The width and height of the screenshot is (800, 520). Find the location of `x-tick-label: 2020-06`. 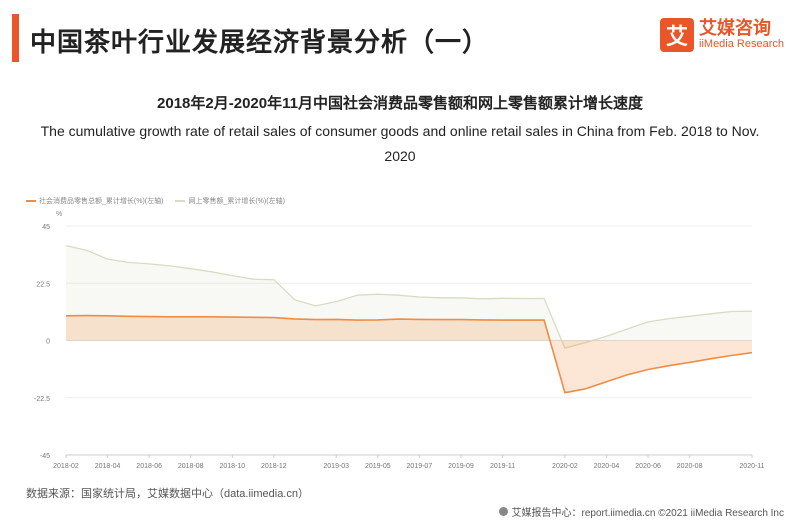

x-tick-label: 2020-06 is located at coordinates (648, 466).